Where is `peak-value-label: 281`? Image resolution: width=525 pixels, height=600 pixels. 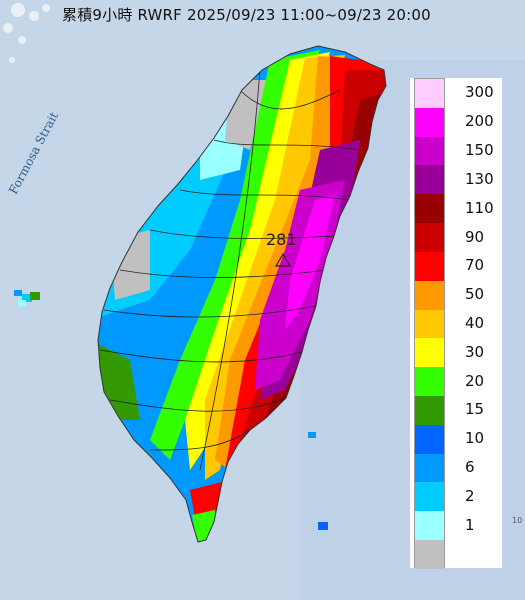 peak-value-label: 281 is located at coordinates (281, 239).